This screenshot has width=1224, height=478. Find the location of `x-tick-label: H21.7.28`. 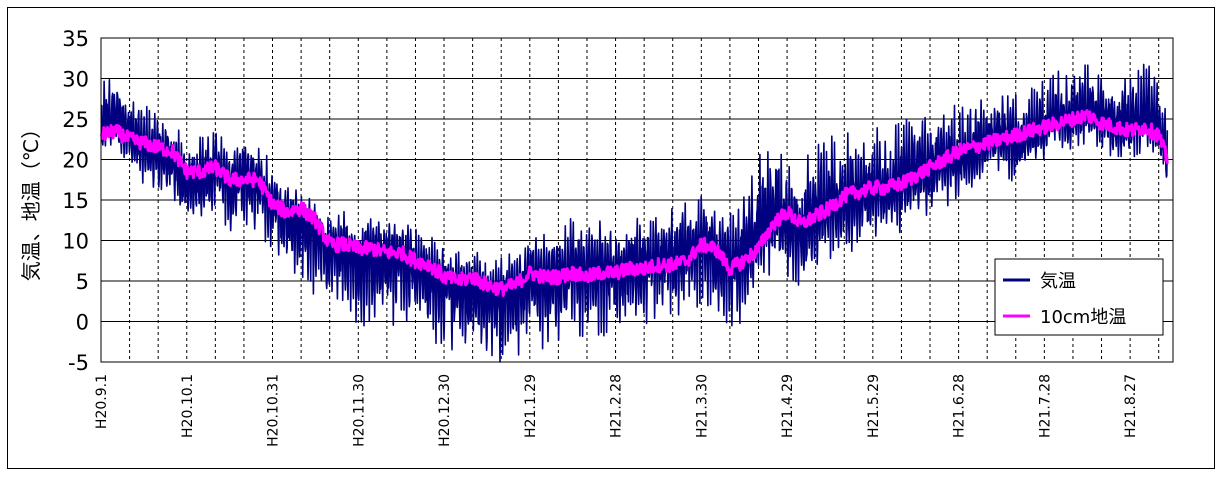

x-tick-label: H21.7.28 is located at coordinates (1045, 406).